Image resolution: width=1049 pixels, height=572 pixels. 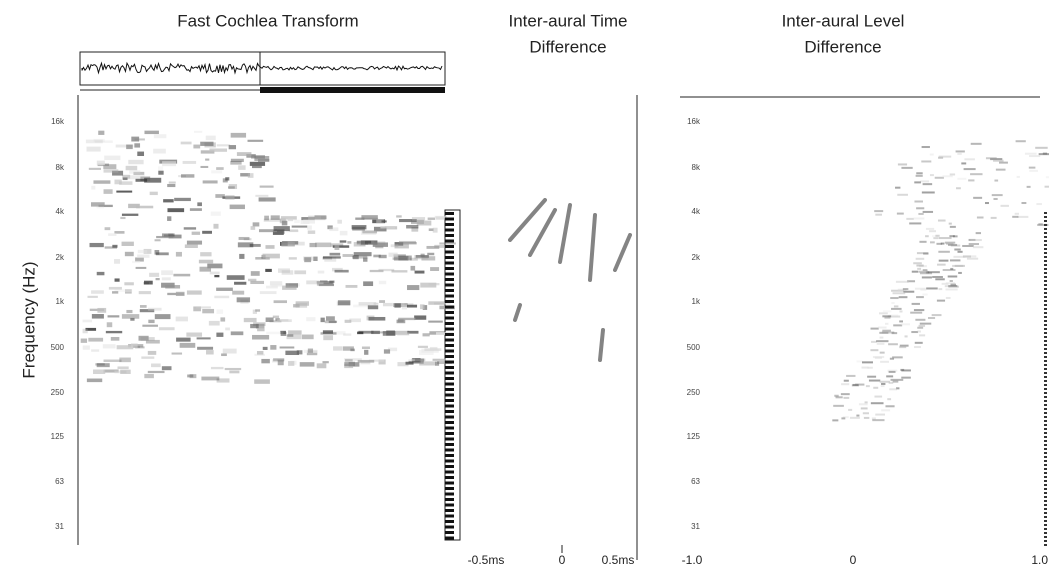 What do you see at coordinates (567, 20) in the screenshot?
I see `panel-title: Inter-aural Time` at bounding box center [567, 20].